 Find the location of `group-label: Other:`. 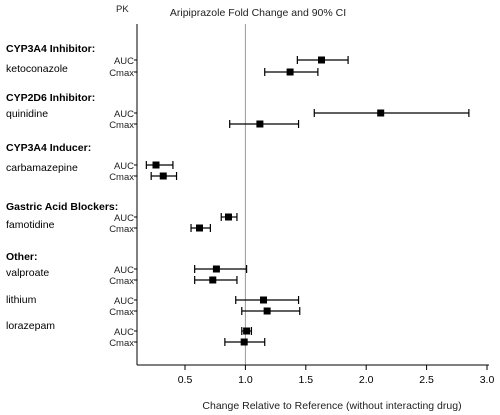

group-label: Other: is located at coordinates (22, 257).